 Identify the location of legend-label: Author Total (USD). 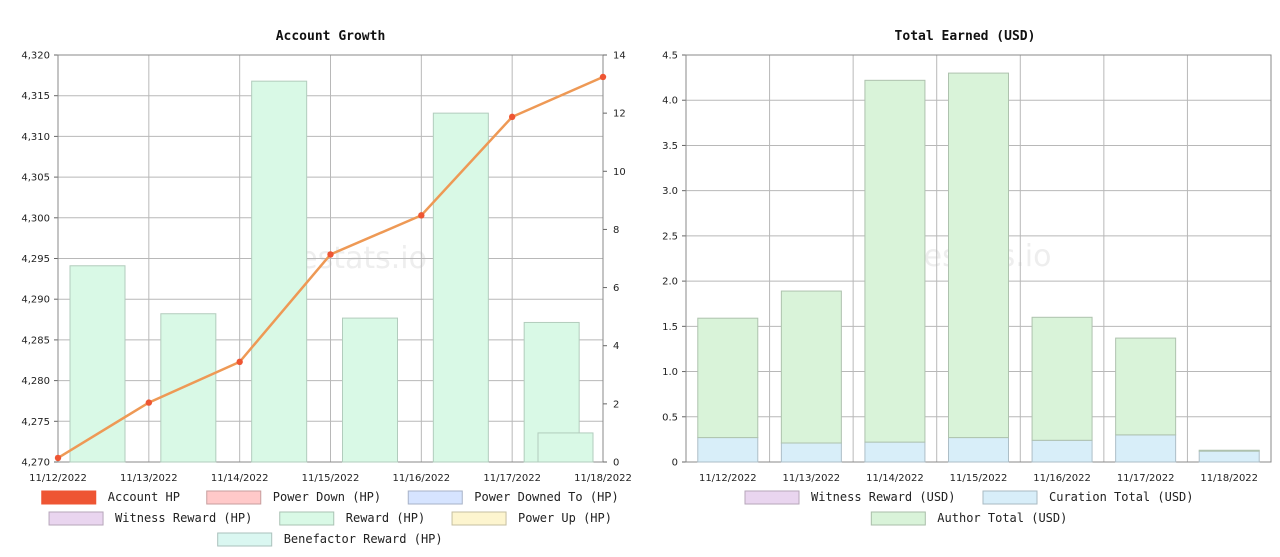
(1002, 518).